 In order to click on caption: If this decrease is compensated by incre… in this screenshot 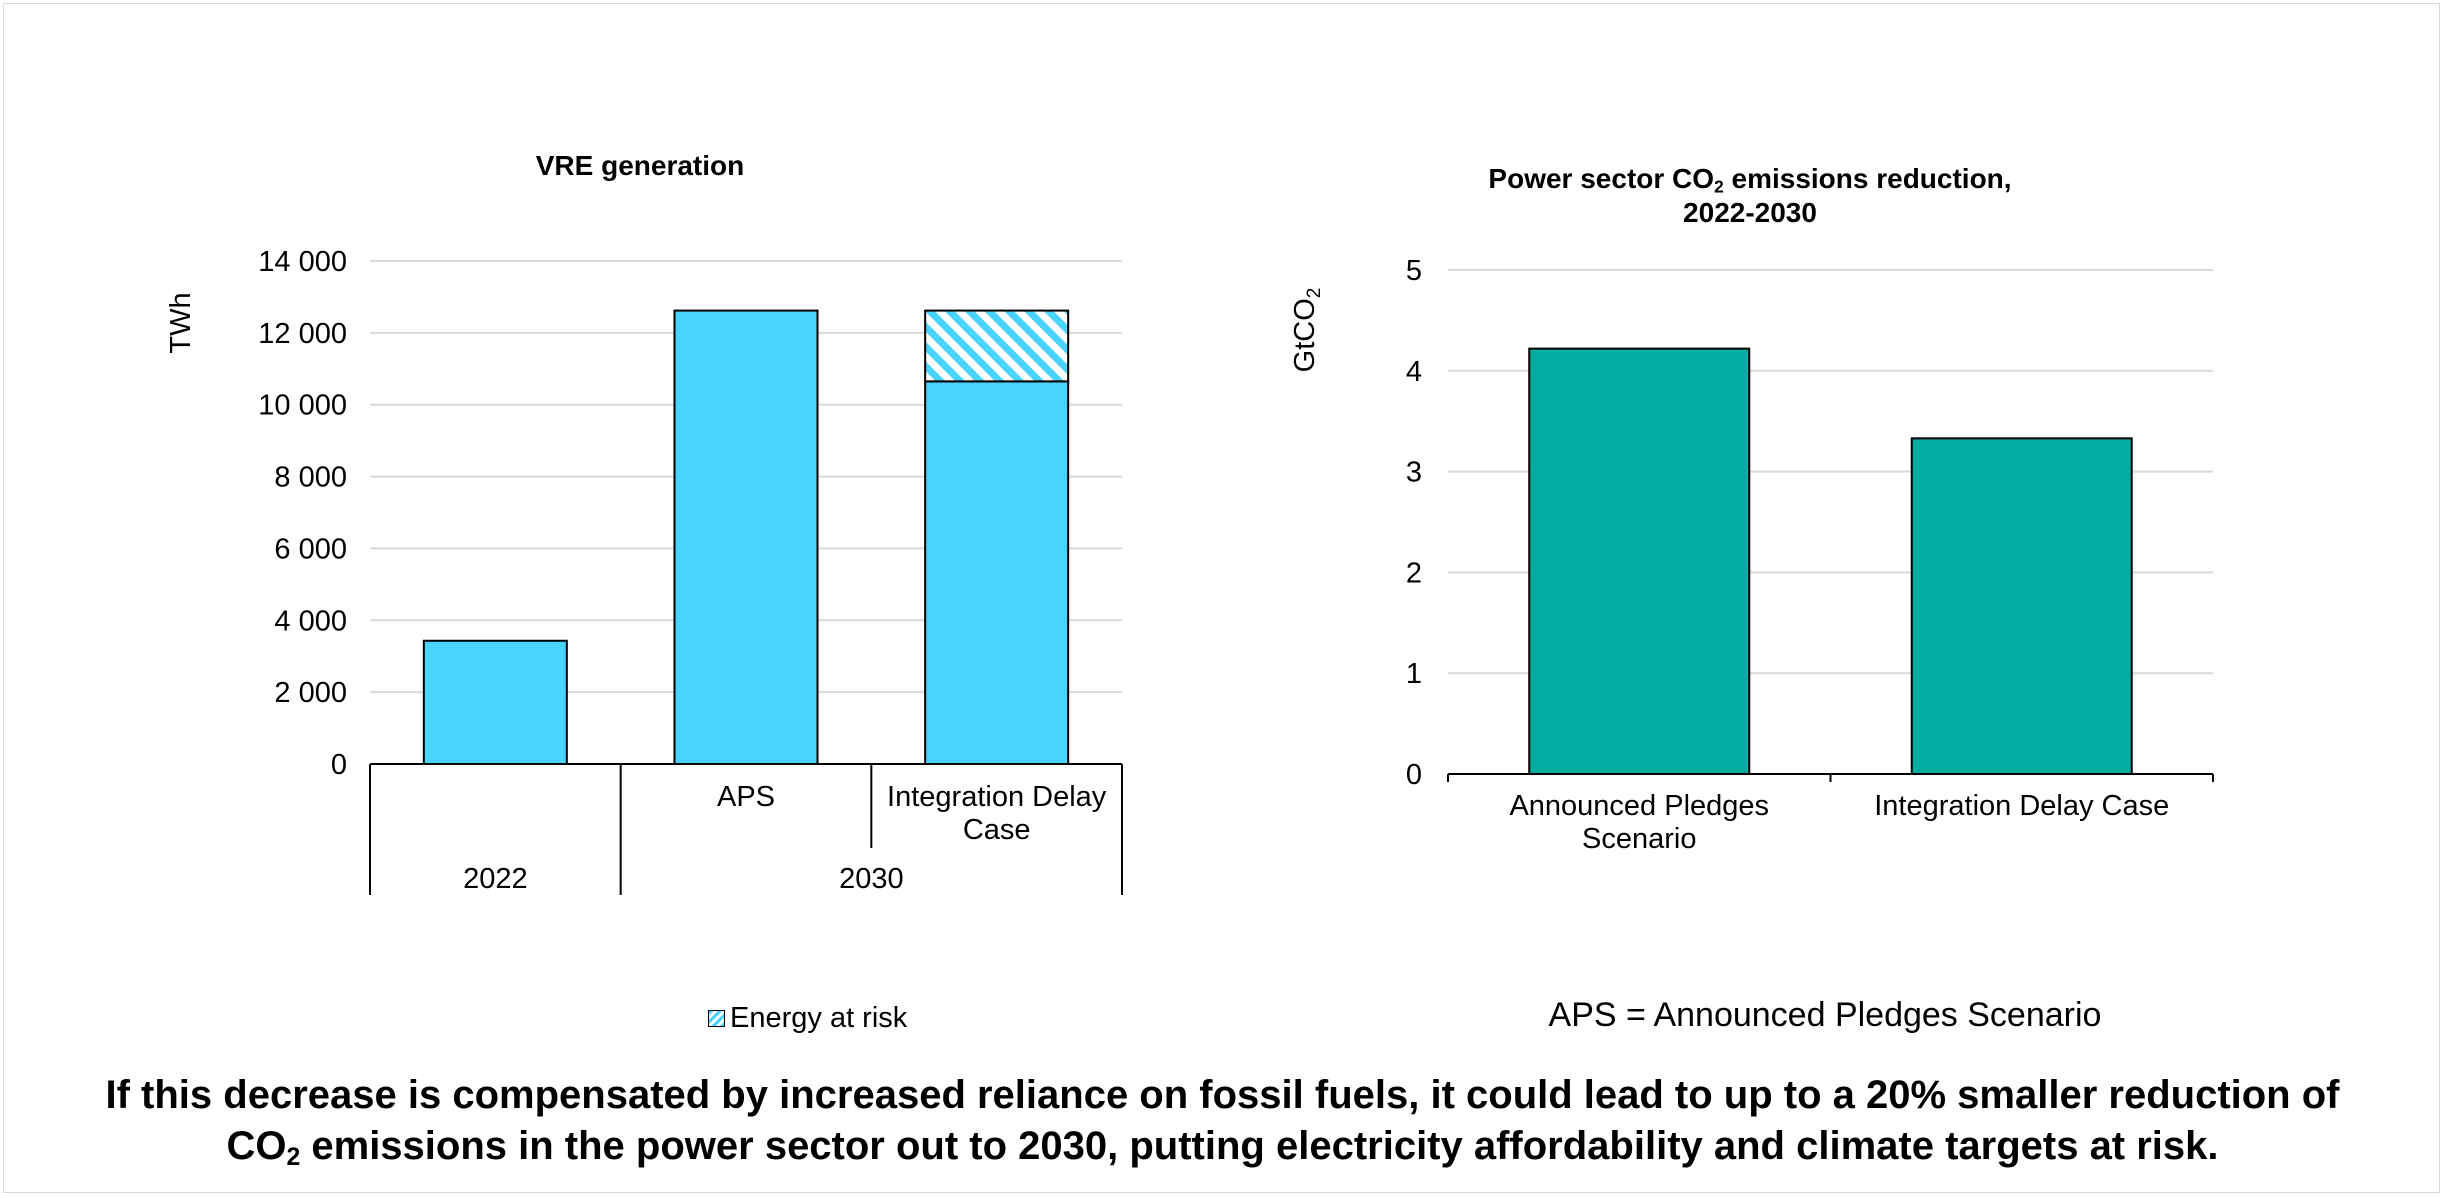, I will do `click(1222, 1121)`.